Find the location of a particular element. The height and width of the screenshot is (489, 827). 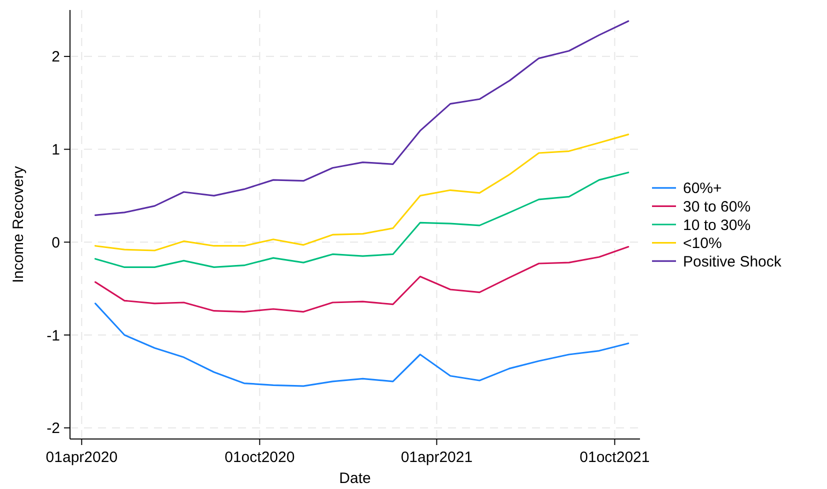

x-tick-label: 01oct2021 is located at coordinates (615, 457).